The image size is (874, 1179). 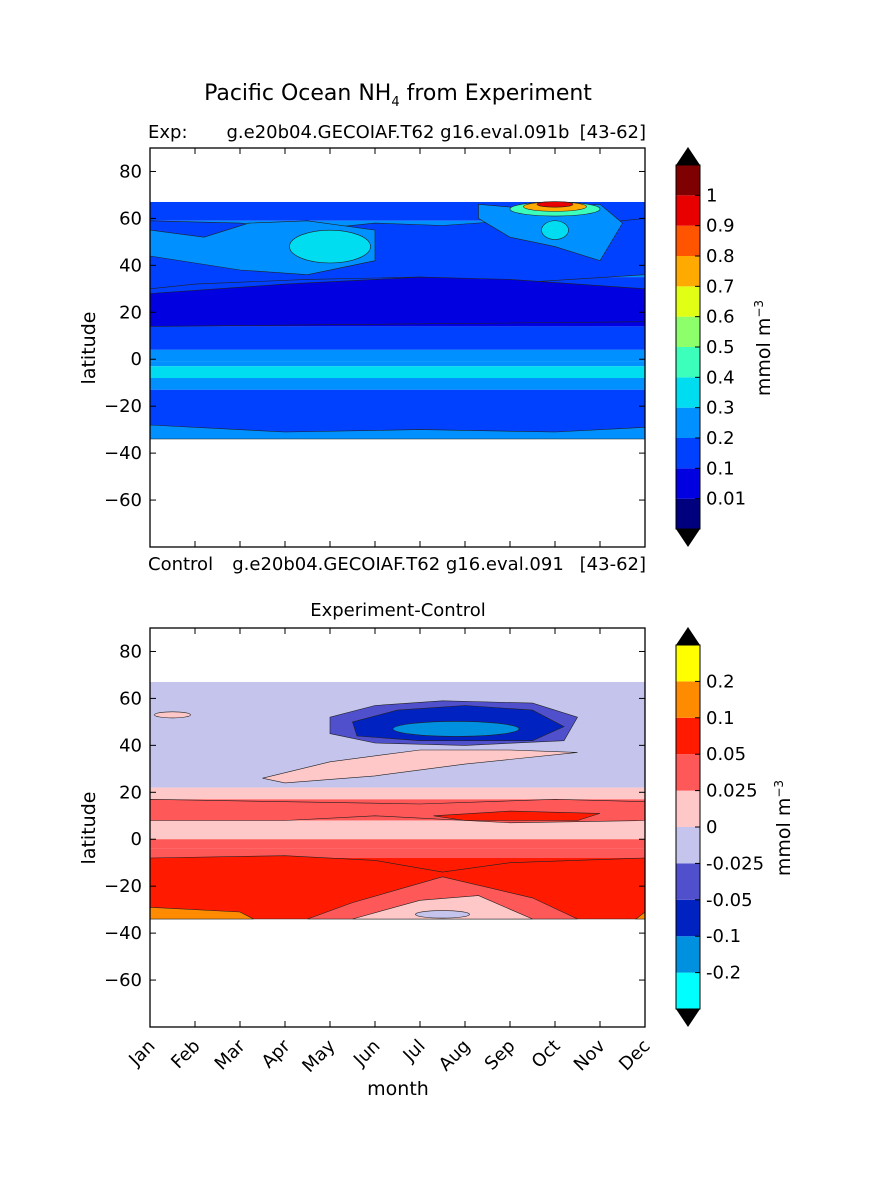 I want to click on light-positive-wedge, so click(x=442, y=907).